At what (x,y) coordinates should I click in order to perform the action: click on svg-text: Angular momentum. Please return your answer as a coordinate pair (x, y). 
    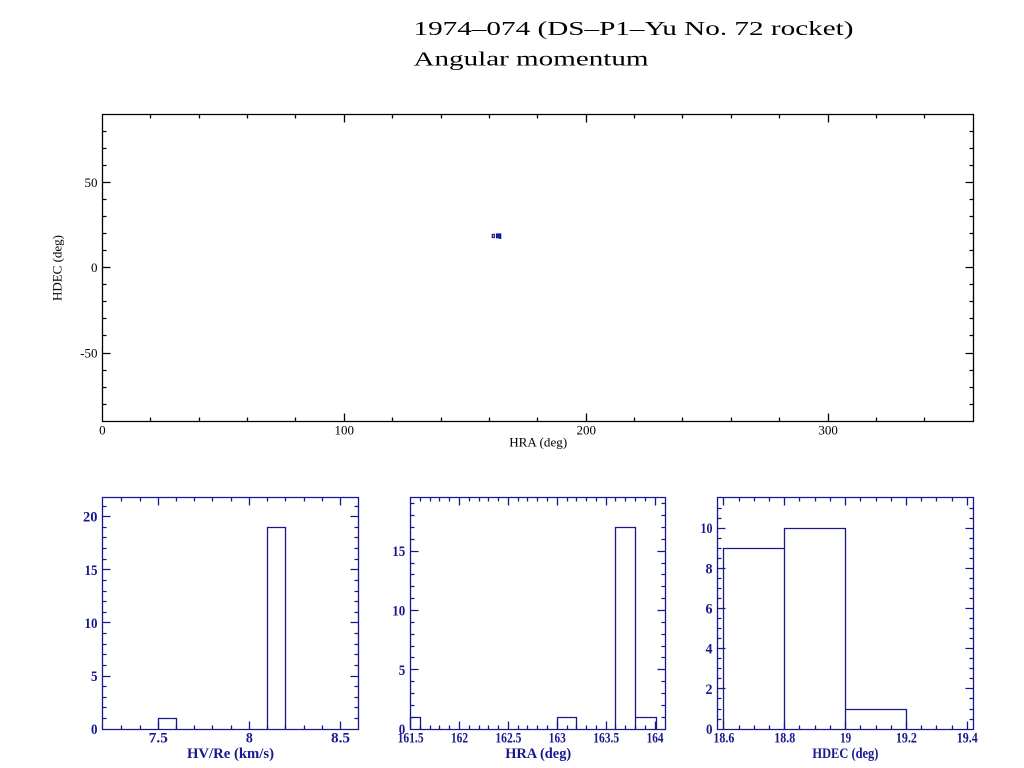
    Looking at the image, I should click on (532, 60).